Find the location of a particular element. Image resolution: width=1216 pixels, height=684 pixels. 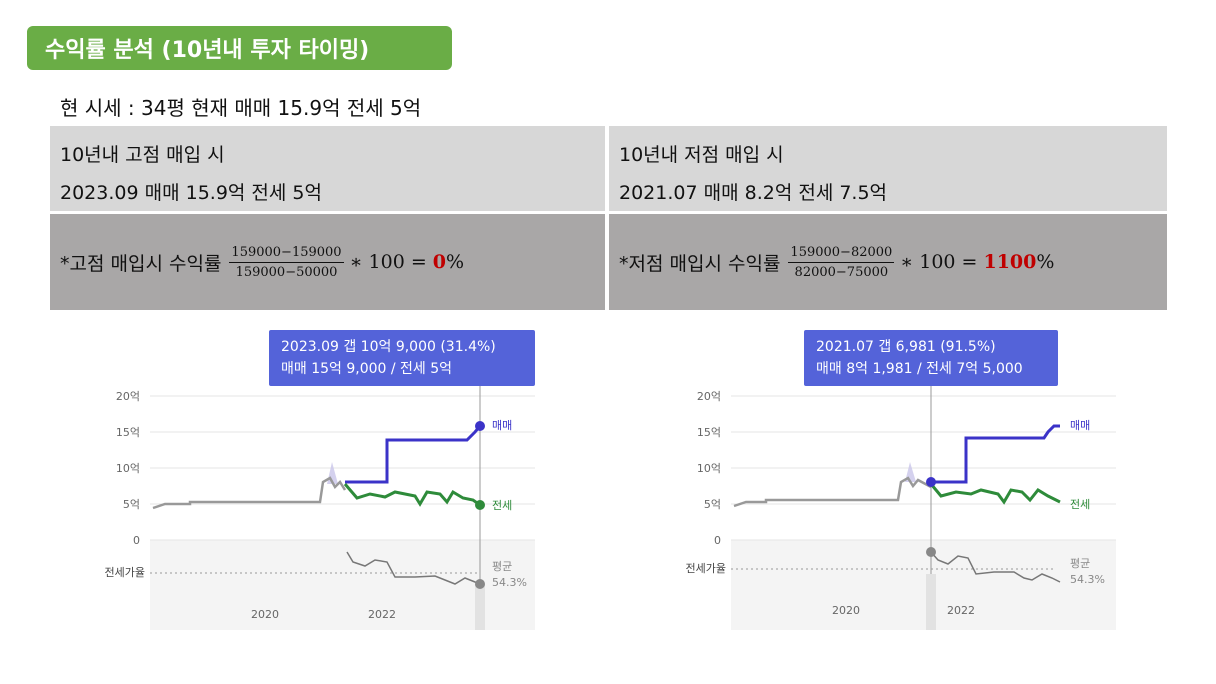

low-detail: 2021.07 매매 8.2억 전세 7.5억 is located at coordinates (753, 193).